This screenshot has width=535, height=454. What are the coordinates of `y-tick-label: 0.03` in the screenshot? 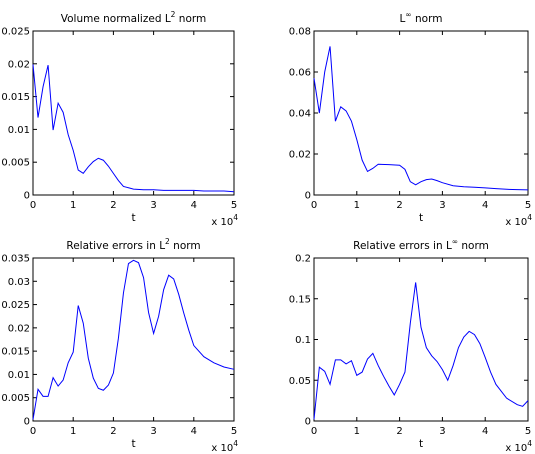 It's located at (19, 282).